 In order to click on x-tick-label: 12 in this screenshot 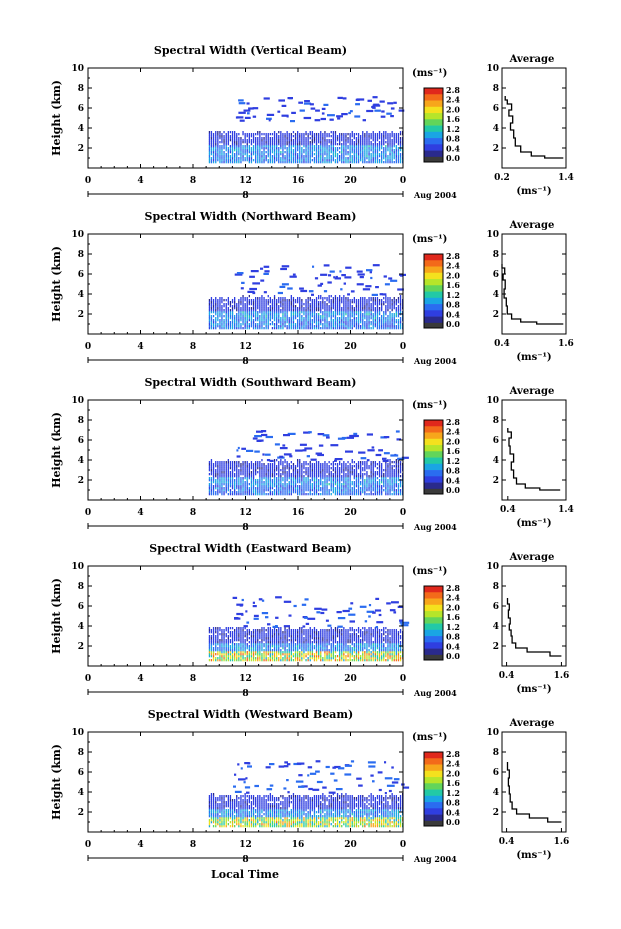, I will do `click(245, 347)`.